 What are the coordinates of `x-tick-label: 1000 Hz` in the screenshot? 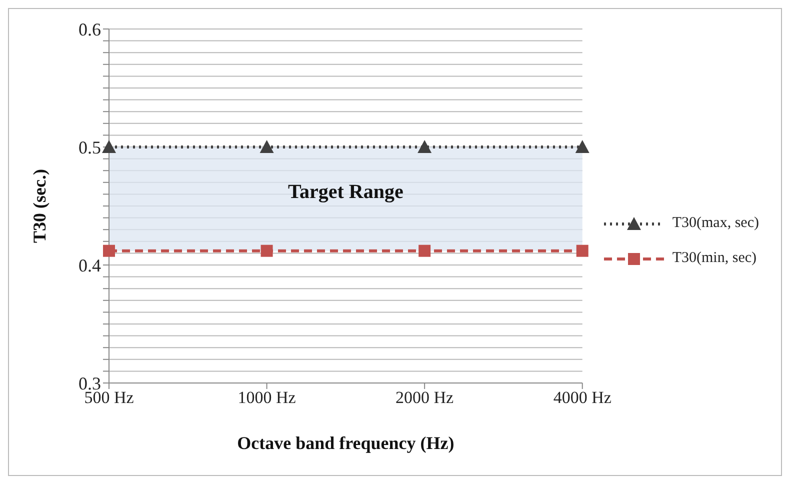 It's located at (267, 398).